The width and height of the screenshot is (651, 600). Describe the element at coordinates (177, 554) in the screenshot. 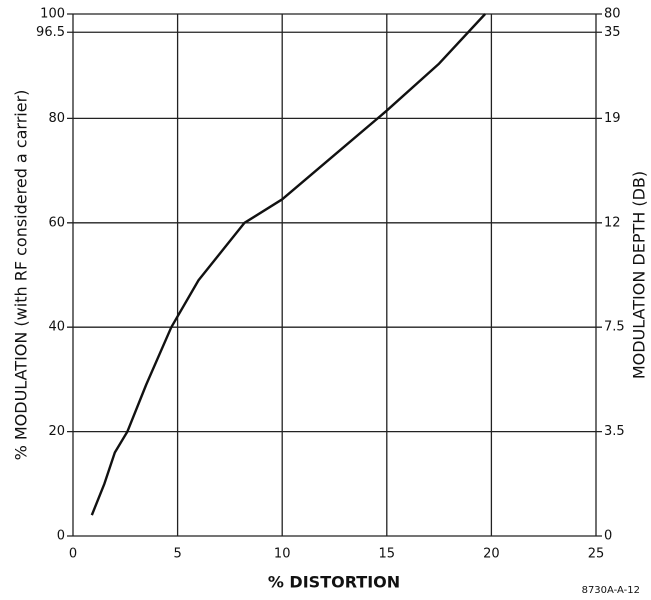

I see `x-tick-label: 5` at that location.